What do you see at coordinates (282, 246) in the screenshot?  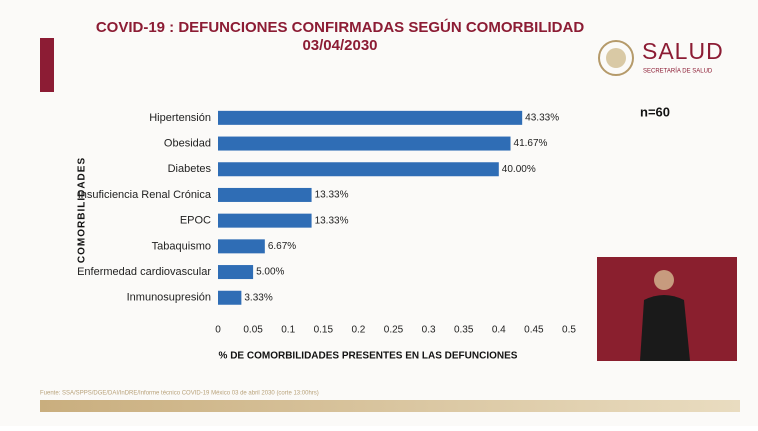 I see `value-label: 6.67%` at bounding box center [282, 246].